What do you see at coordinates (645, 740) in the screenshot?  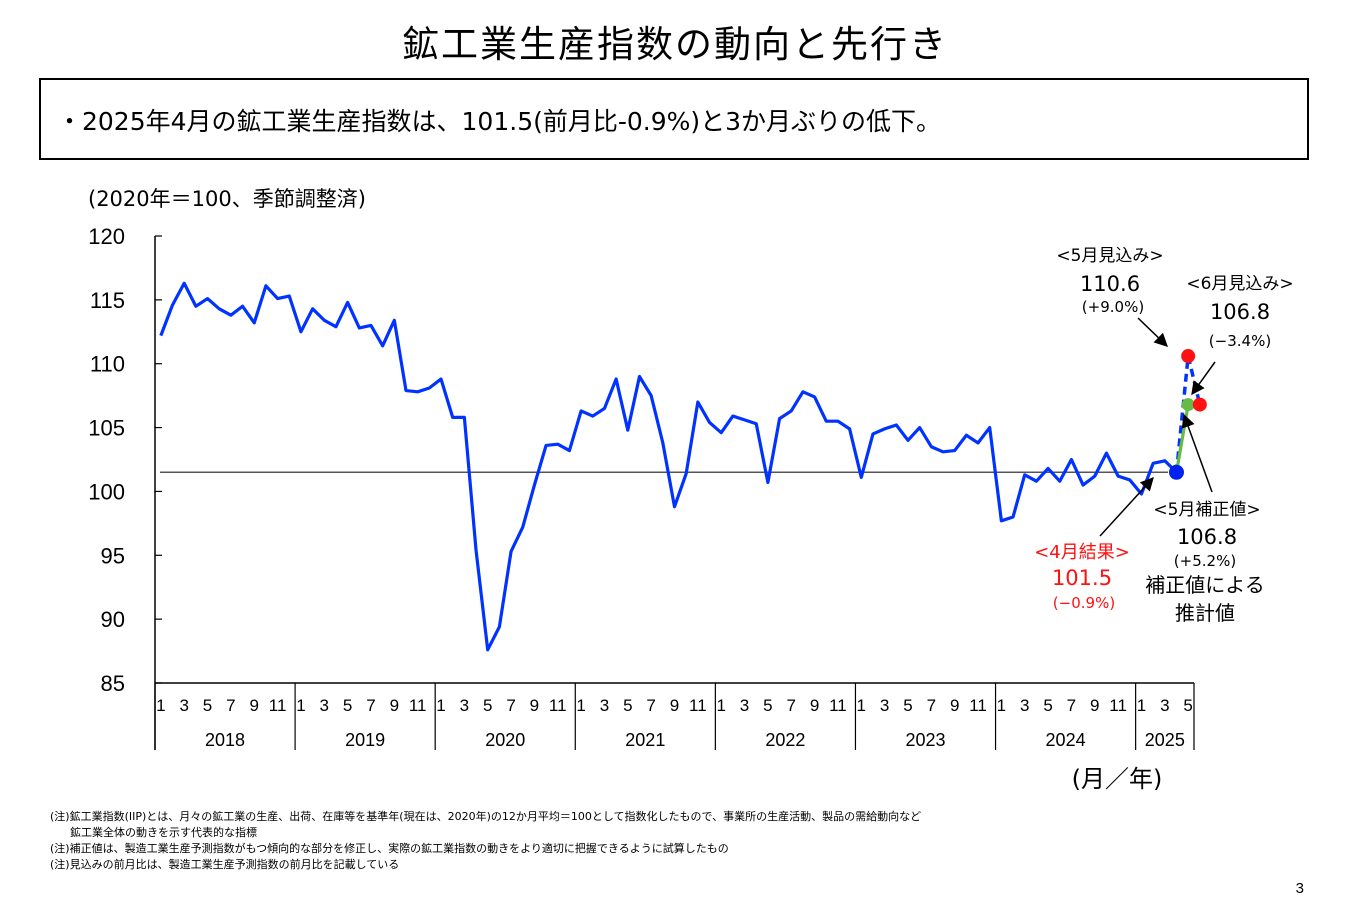 I see `year-label: 2021` at bounding box center [645, 740].